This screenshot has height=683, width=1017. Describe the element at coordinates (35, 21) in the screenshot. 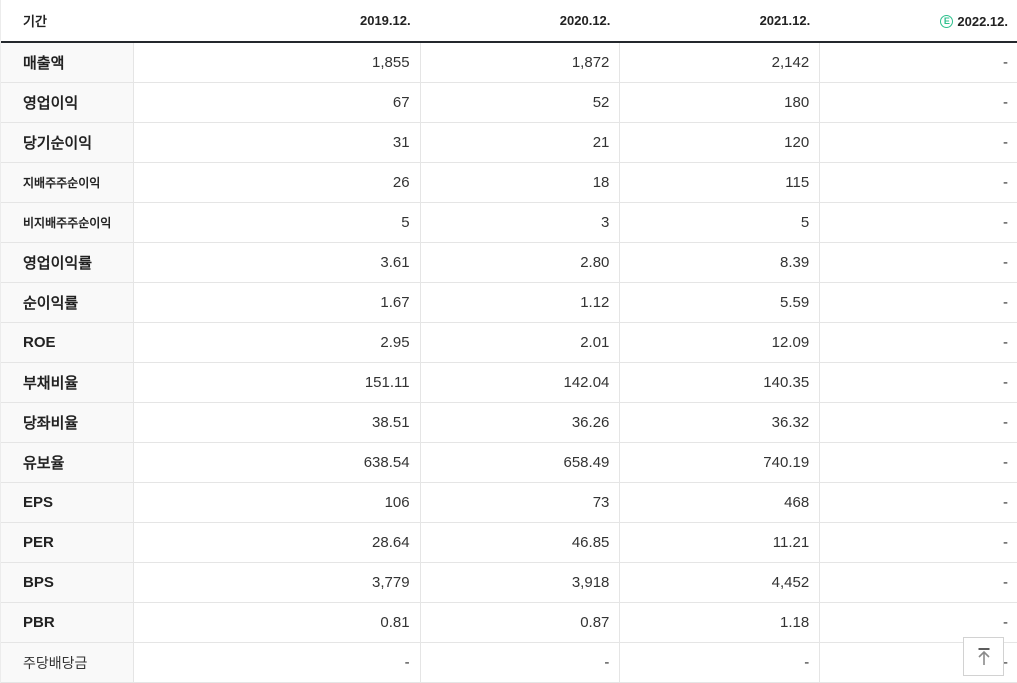

I see `column-header-period: 기간` at that location.